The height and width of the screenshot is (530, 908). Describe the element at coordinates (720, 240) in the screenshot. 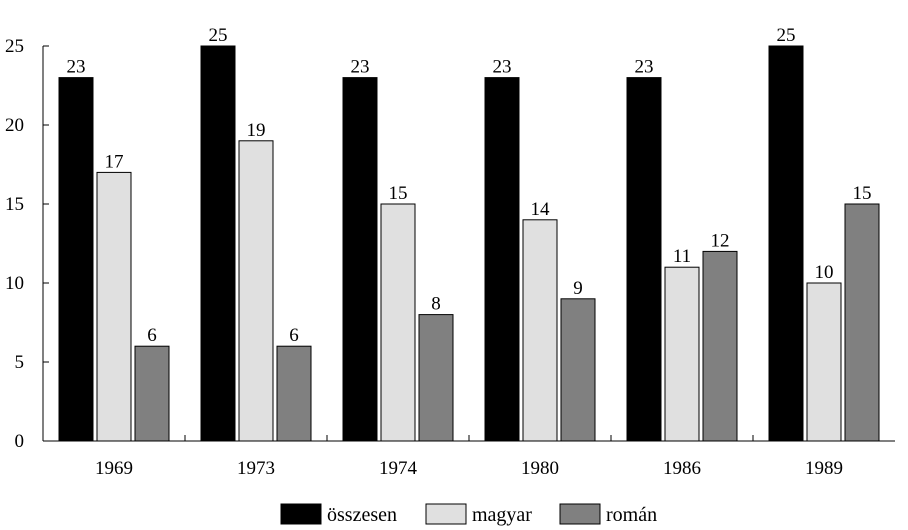

I see `data-label: 12` at that location.